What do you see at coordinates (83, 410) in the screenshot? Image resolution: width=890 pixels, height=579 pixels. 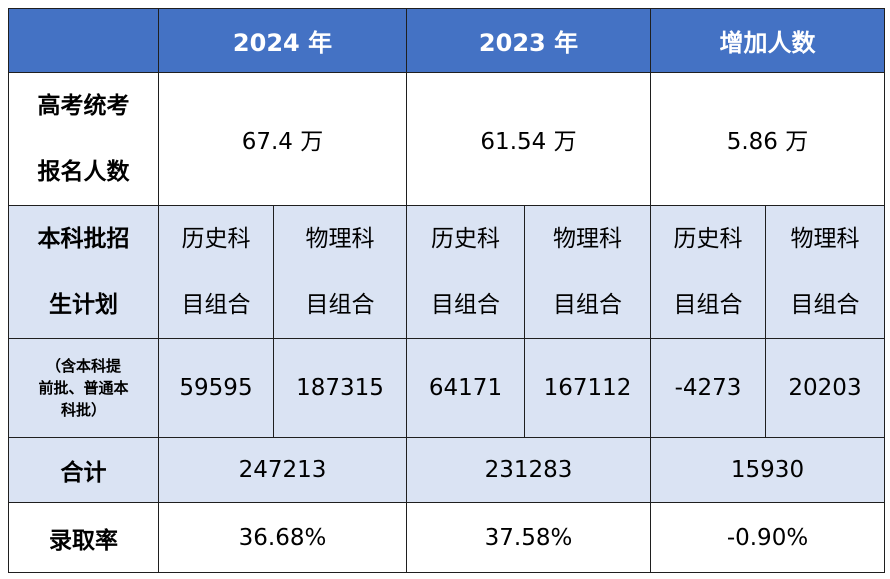 I see `plan-note-line3: 科批）` at bounding box center [83, 410].